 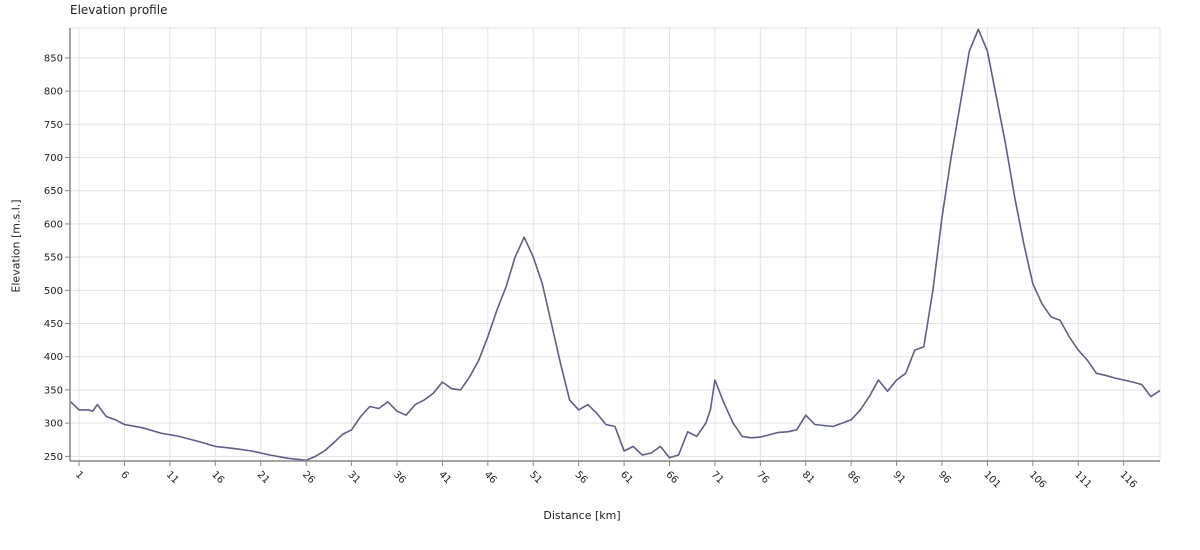 I want to click on x-tick: 31, so click(x=353, y=473).